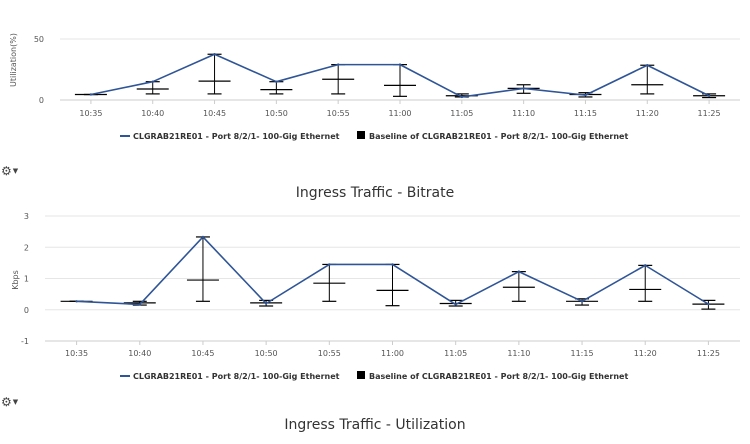 The height and width of the screenshot is (444, 750). I want to click on y-tick-label: 1, so click(26, 279).